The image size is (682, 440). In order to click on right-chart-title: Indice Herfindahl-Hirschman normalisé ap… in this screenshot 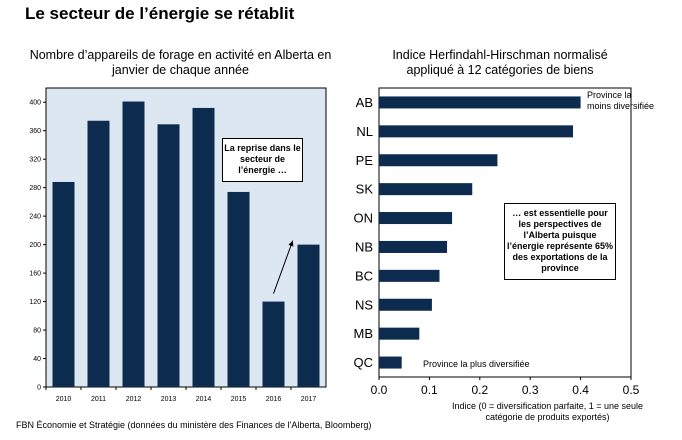, I will do `click(500, 62)`.